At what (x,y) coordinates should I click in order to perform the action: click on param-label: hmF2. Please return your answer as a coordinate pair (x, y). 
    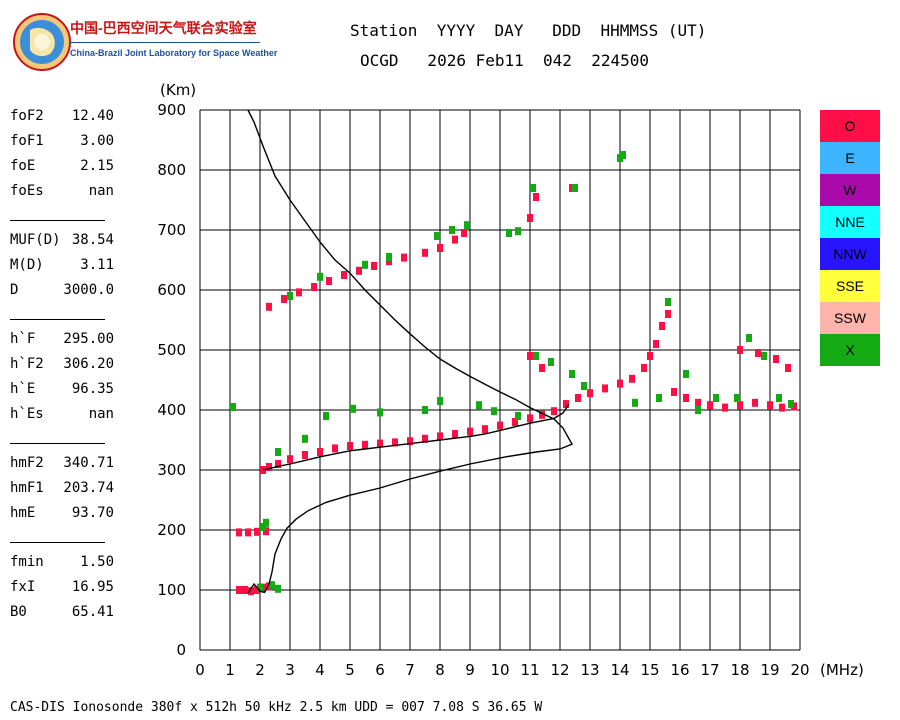
    Looking at the image, I should click on (27, 463).